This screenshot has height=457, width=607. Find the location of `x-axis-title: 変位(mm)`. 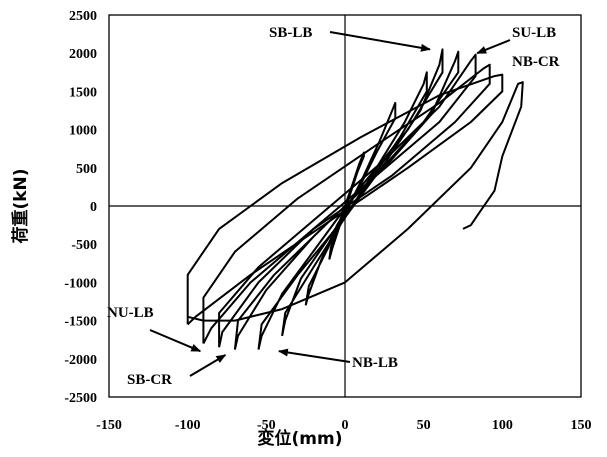

x-axis-title: 変位(mm) is located at coordinates (300, 438).